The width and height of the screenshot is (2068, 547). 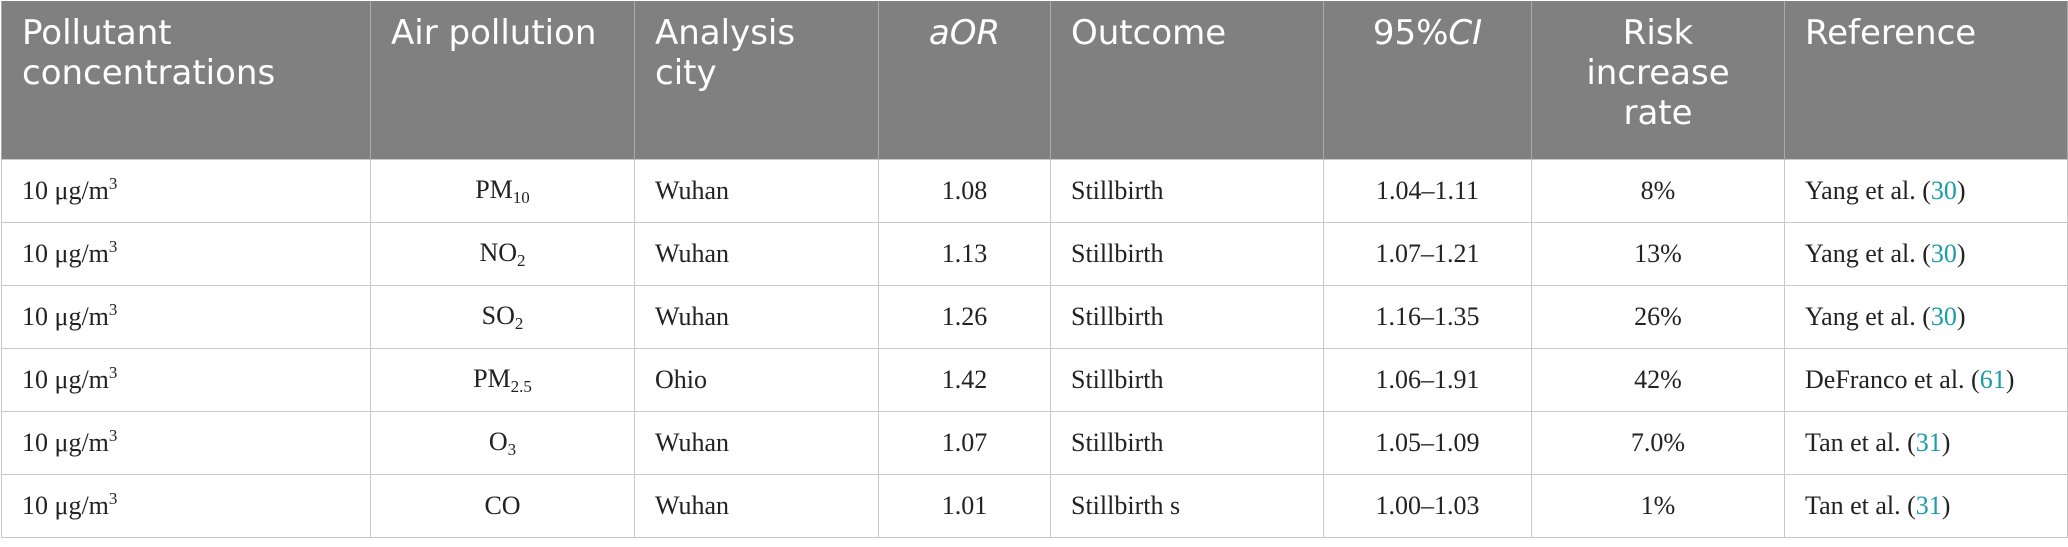 I want to click on pollutant-cell: CO, so click(x=502, y=506).